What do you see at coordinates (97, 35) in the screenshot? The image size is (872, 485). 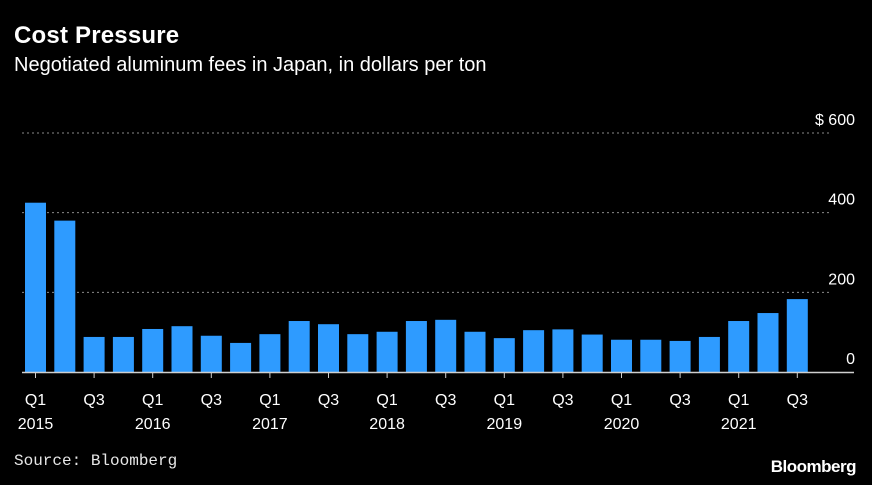 I see `chart-title: Cost Pressure` at bounding box center [97, 35].